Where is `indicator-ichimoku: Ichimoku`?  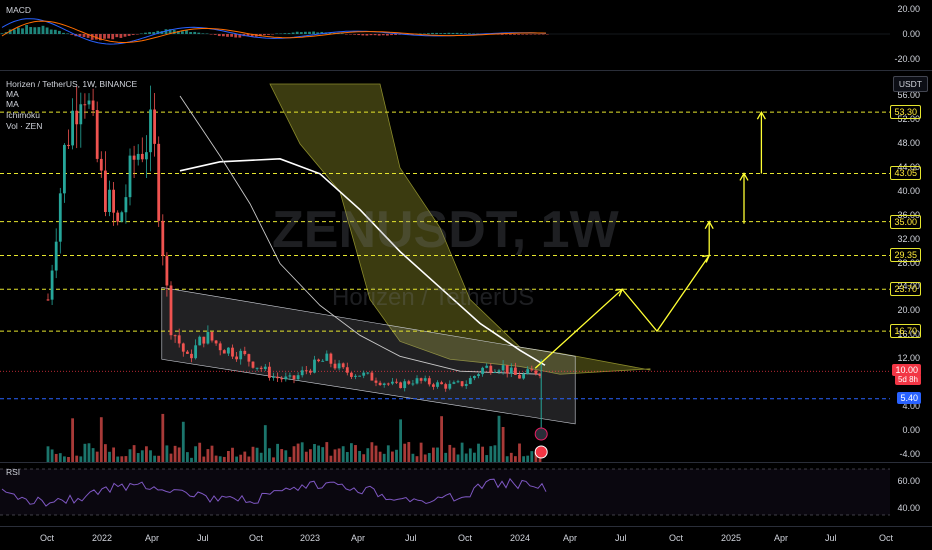 indicator-ichimoku: Ichimoku is located at coordinates (23, 115).